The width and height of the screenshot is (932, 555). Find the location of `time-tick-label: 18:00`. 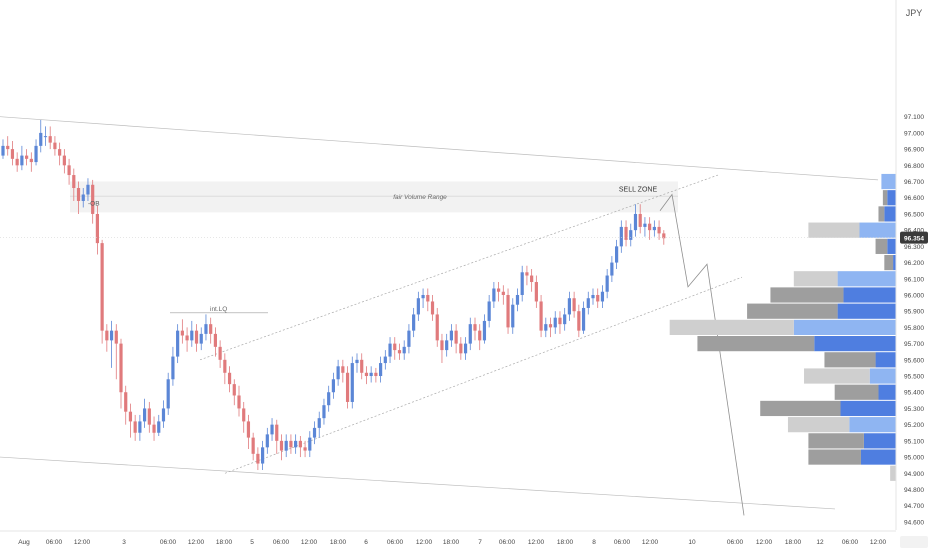

time-tick-label: 18:00 is located at coordinates (451, 542).